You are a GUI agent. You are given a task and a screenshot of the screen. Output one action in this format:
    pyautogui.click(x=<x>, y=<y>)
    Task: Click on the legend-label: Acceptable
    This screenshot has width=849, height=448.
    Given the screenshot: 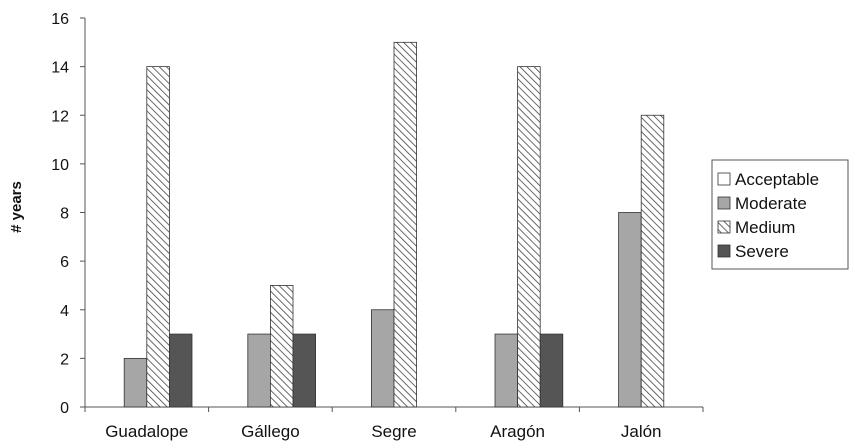 What is the action you would take?
    pyautogui.click(x=777, y=179)
    